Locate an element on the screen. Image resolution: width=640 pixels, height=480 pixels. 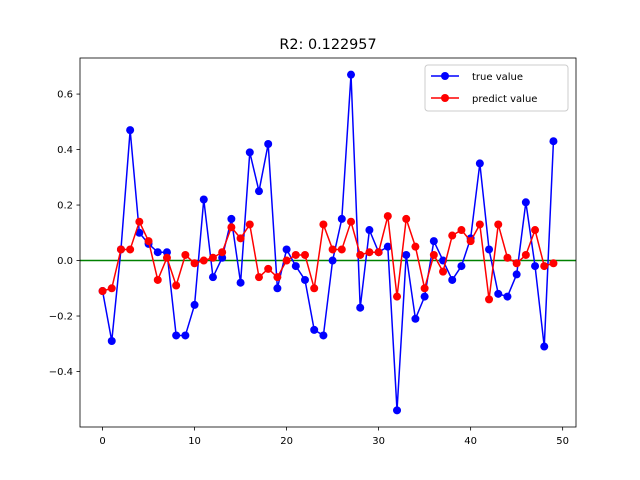
legend-box is located at coordinates (496, 88).